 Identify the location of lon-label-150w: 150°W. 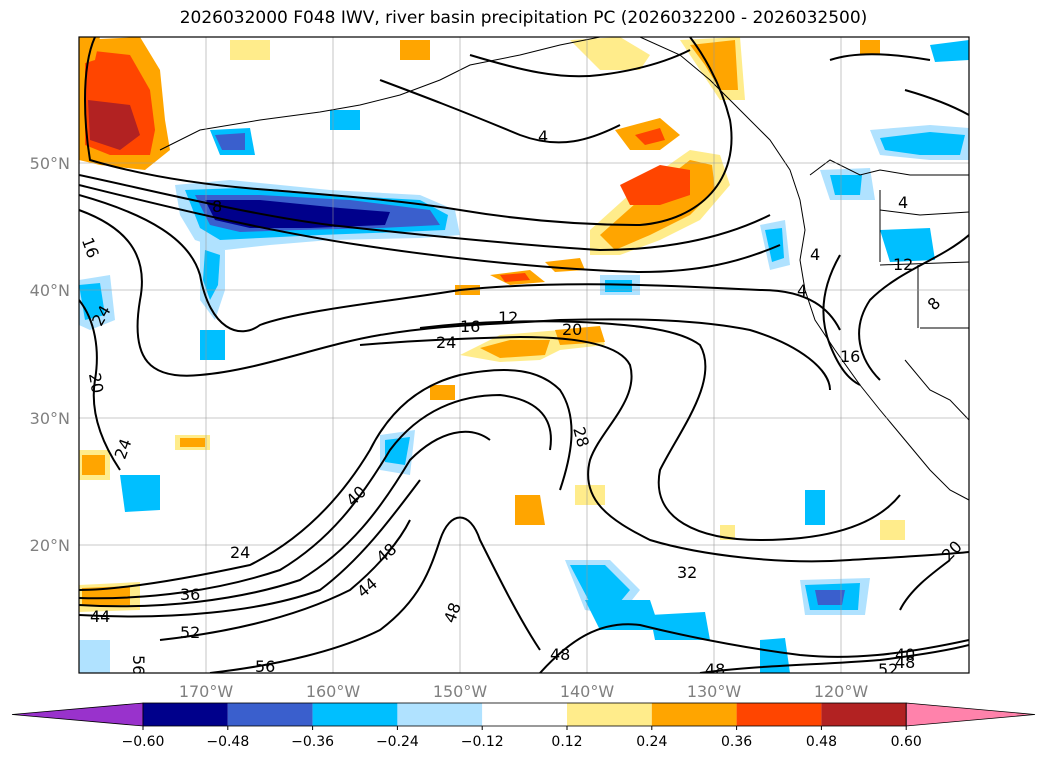
(460, 691).